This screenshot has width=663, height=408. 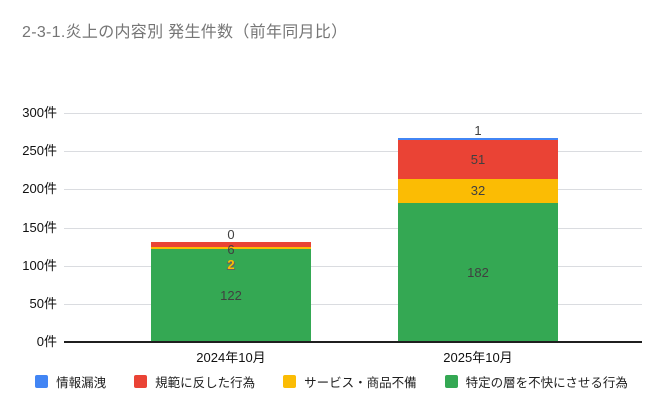 I want to click on bar-value-label: 32, so click(x=478, y=191).